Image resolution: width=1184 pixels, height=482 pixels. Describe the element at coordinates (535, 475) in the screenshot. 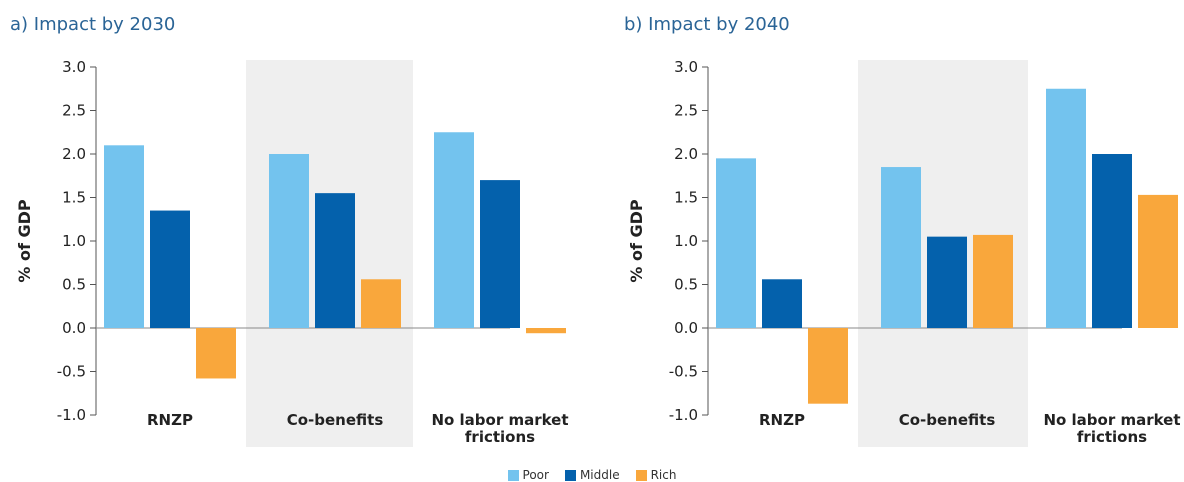

I see `legend-label-poor: Poor` at that location.